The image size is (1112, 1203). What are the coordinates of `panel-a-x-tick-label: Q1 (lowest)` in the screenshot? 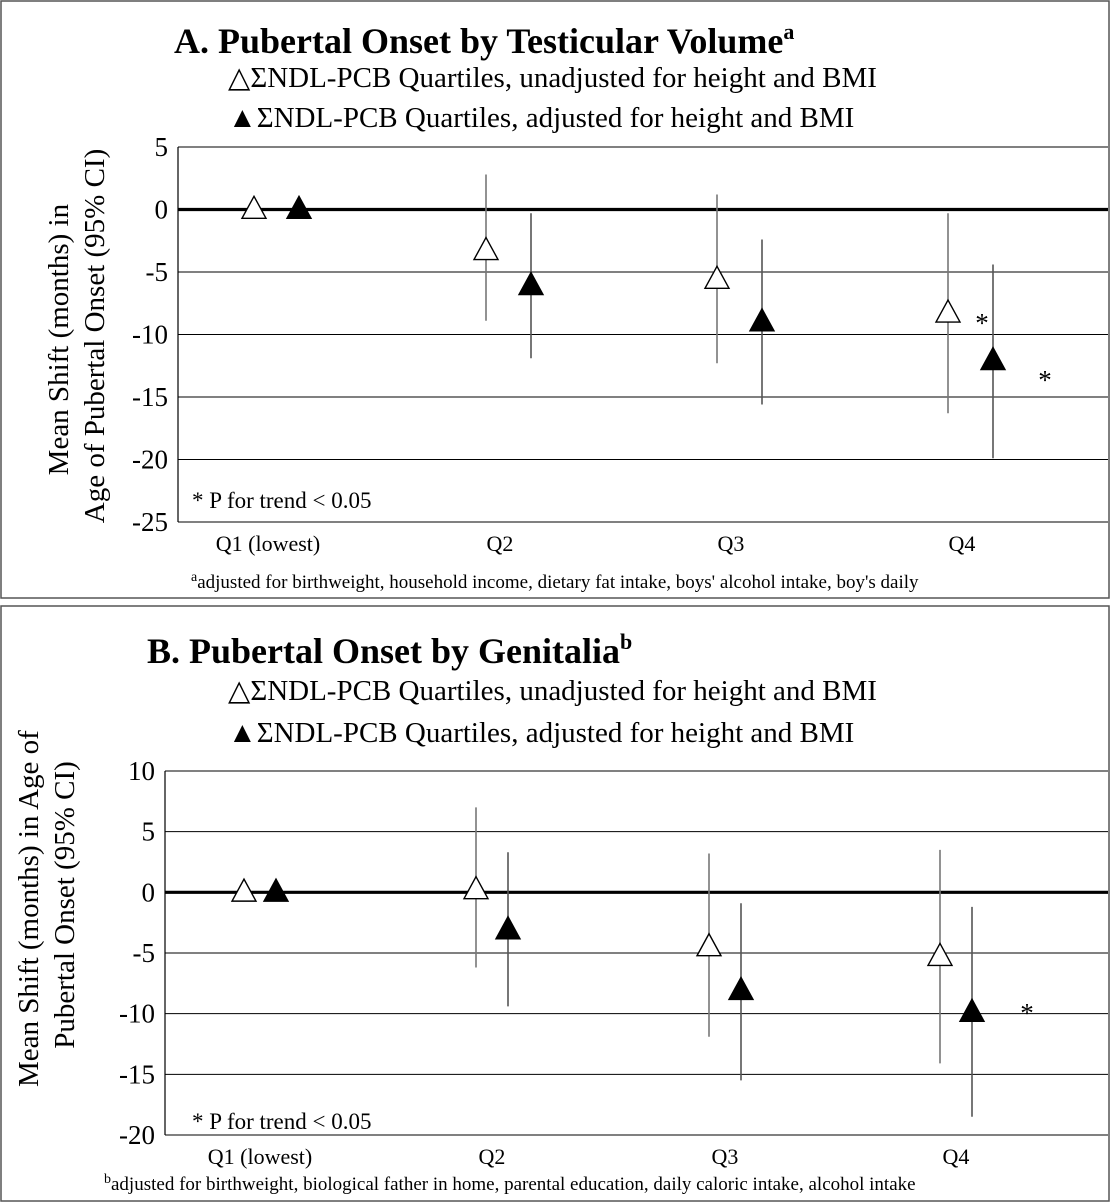 It's located at (268, 543).